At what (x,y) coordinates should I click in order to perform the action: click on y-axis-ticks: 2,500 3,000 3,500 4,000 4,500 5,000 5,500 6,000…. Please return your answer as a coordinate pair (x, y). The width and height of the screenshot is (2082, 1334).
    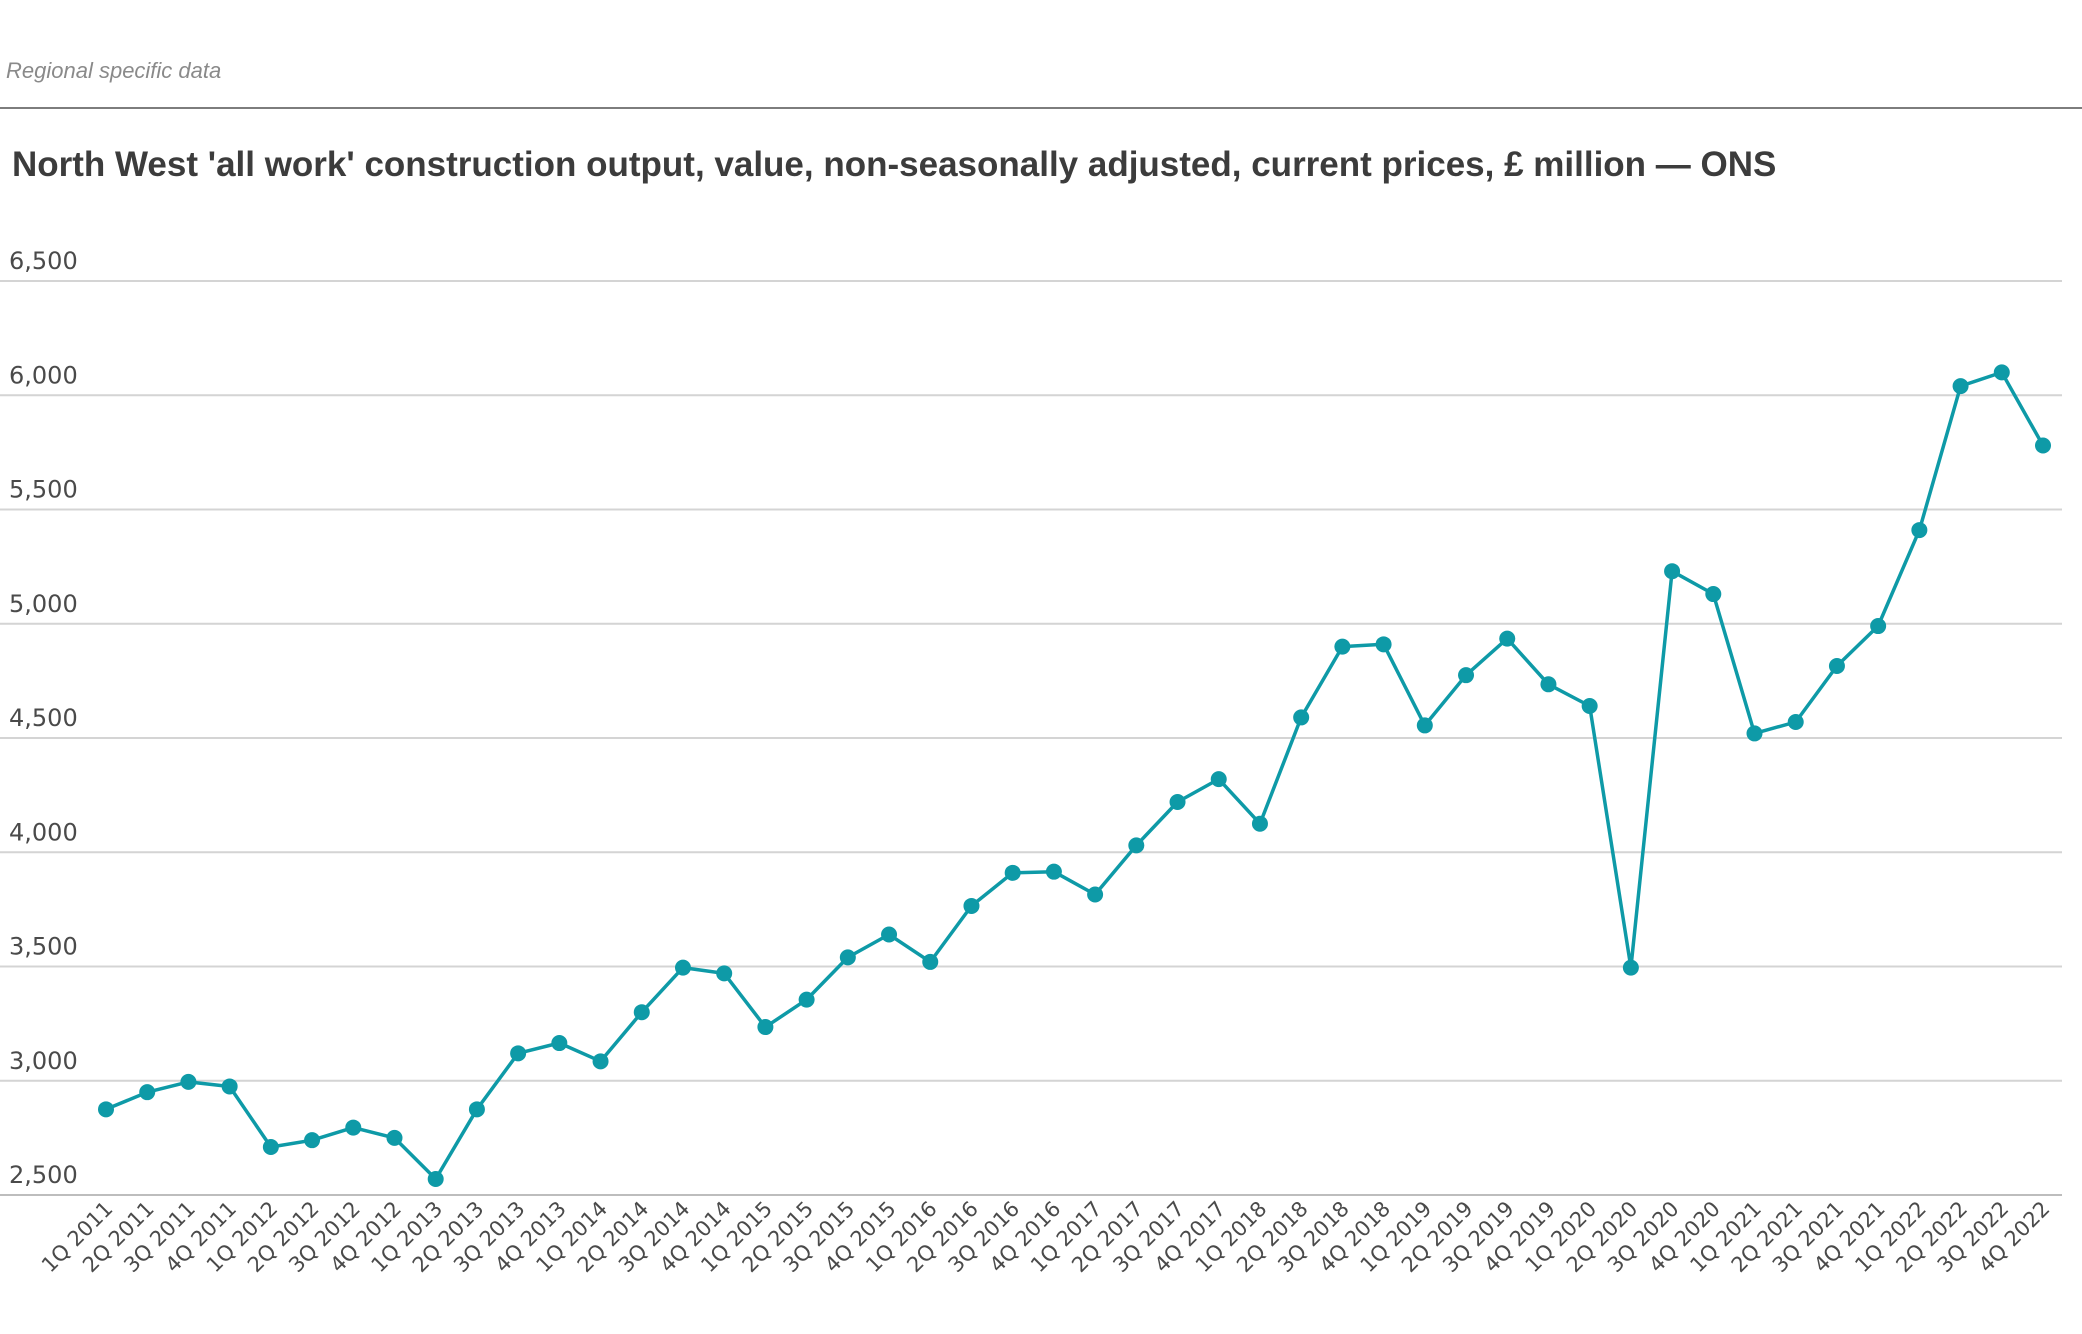
    Looking at the image, I should click on (43, 718).